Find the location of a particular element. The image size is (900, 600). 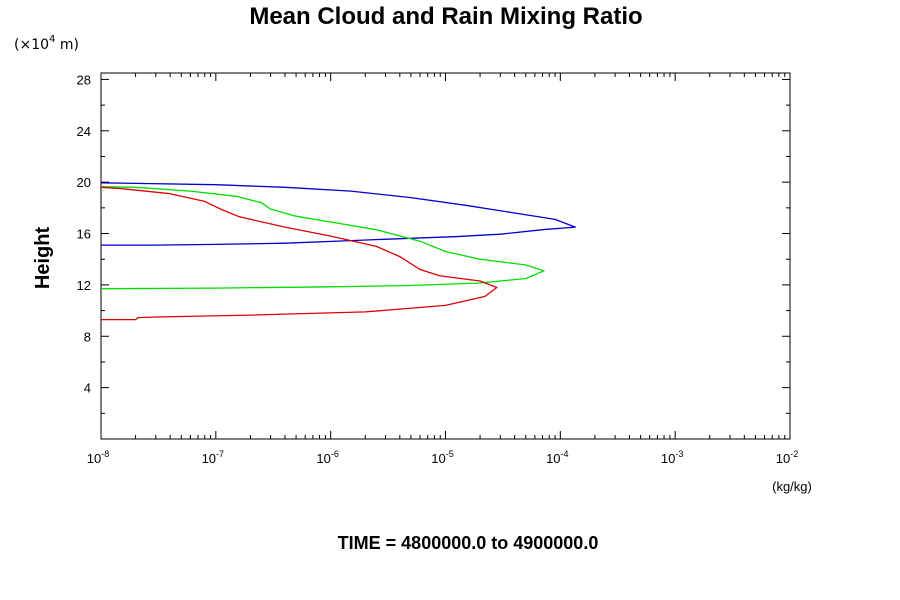

data-lines is located at coordinates (338, 251).